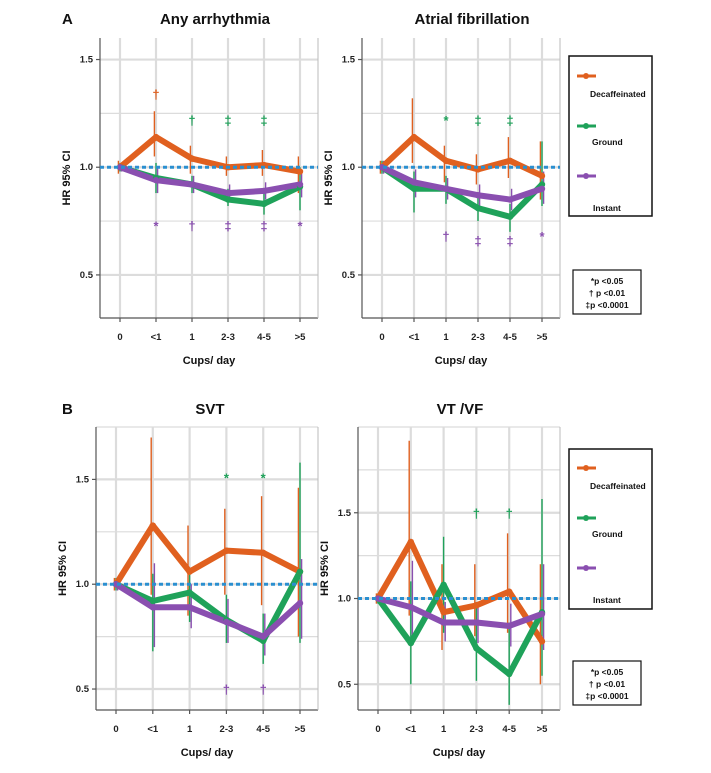 The width and height of the screenshot is (711, 773). I want to click on legend-bottom: Decaffeinated Ground Instant, so click(610, 529).